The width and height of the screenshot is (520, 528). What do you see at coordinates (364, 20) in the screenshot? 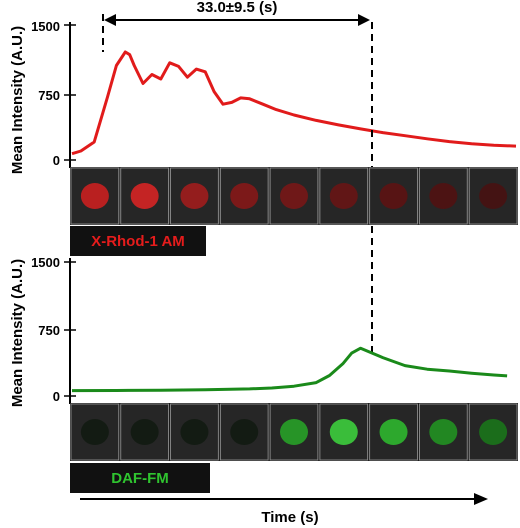
I see `interval-arrow-right-head` at bounding box center [364, 20].